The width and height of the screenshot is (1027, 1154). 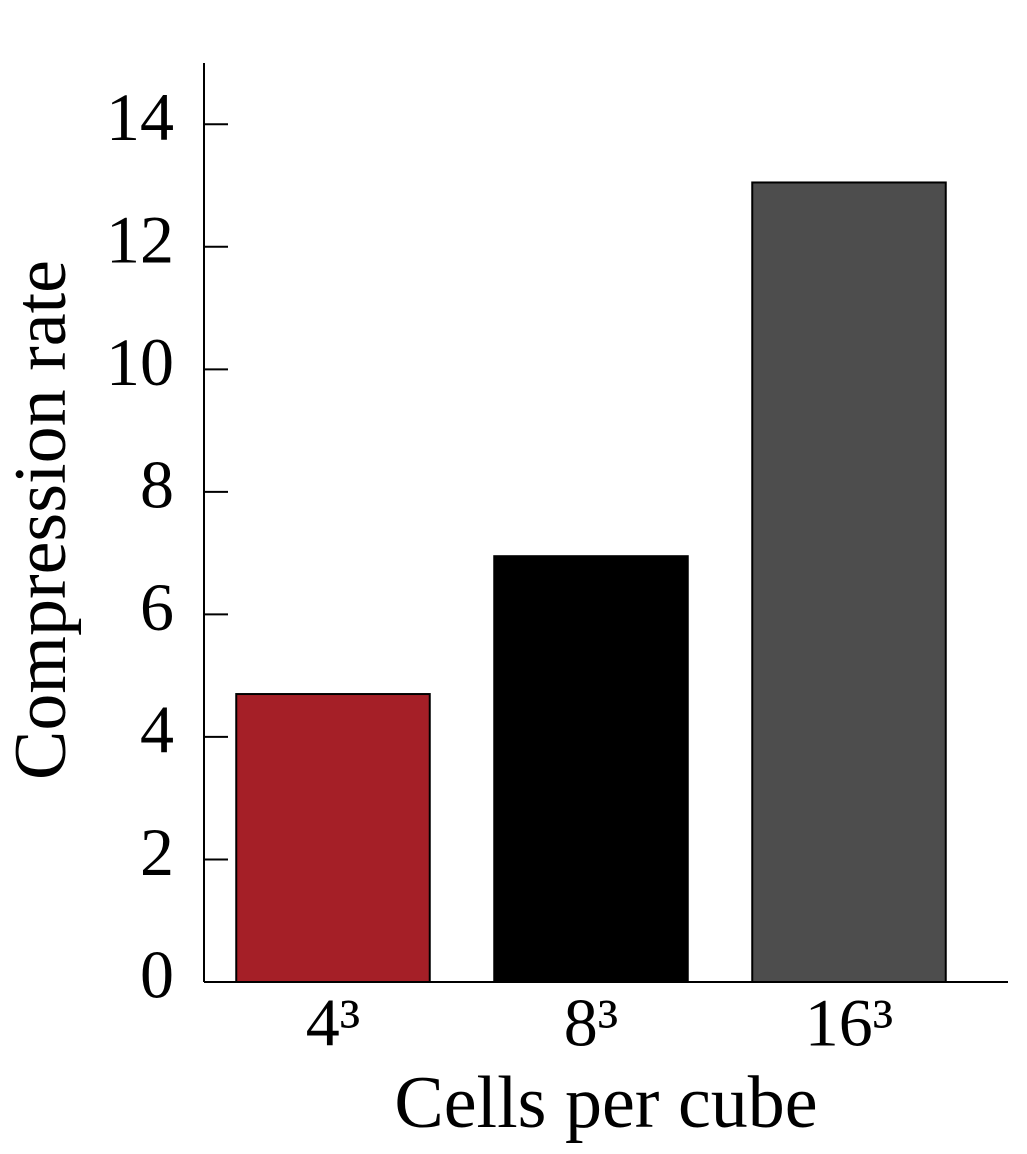 I want to click on y-tick-label: 14, so click(x=140, y=117).